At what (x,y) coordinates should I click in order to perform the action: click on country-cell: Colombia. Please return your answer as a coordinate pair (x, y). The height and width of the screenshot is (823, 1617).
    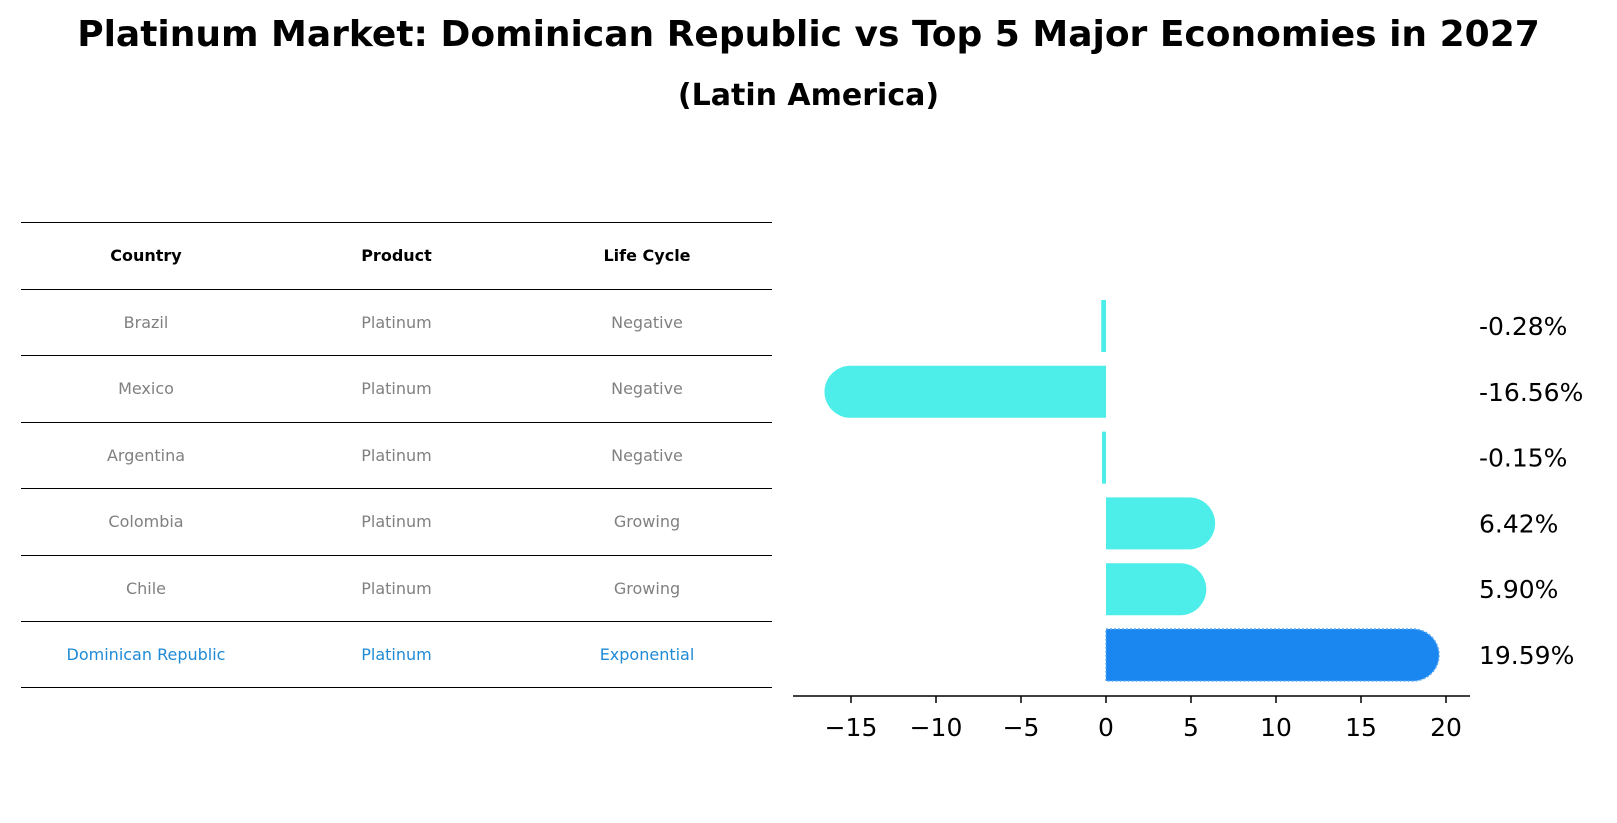
    Looking at the image, I should click on (146, 522).